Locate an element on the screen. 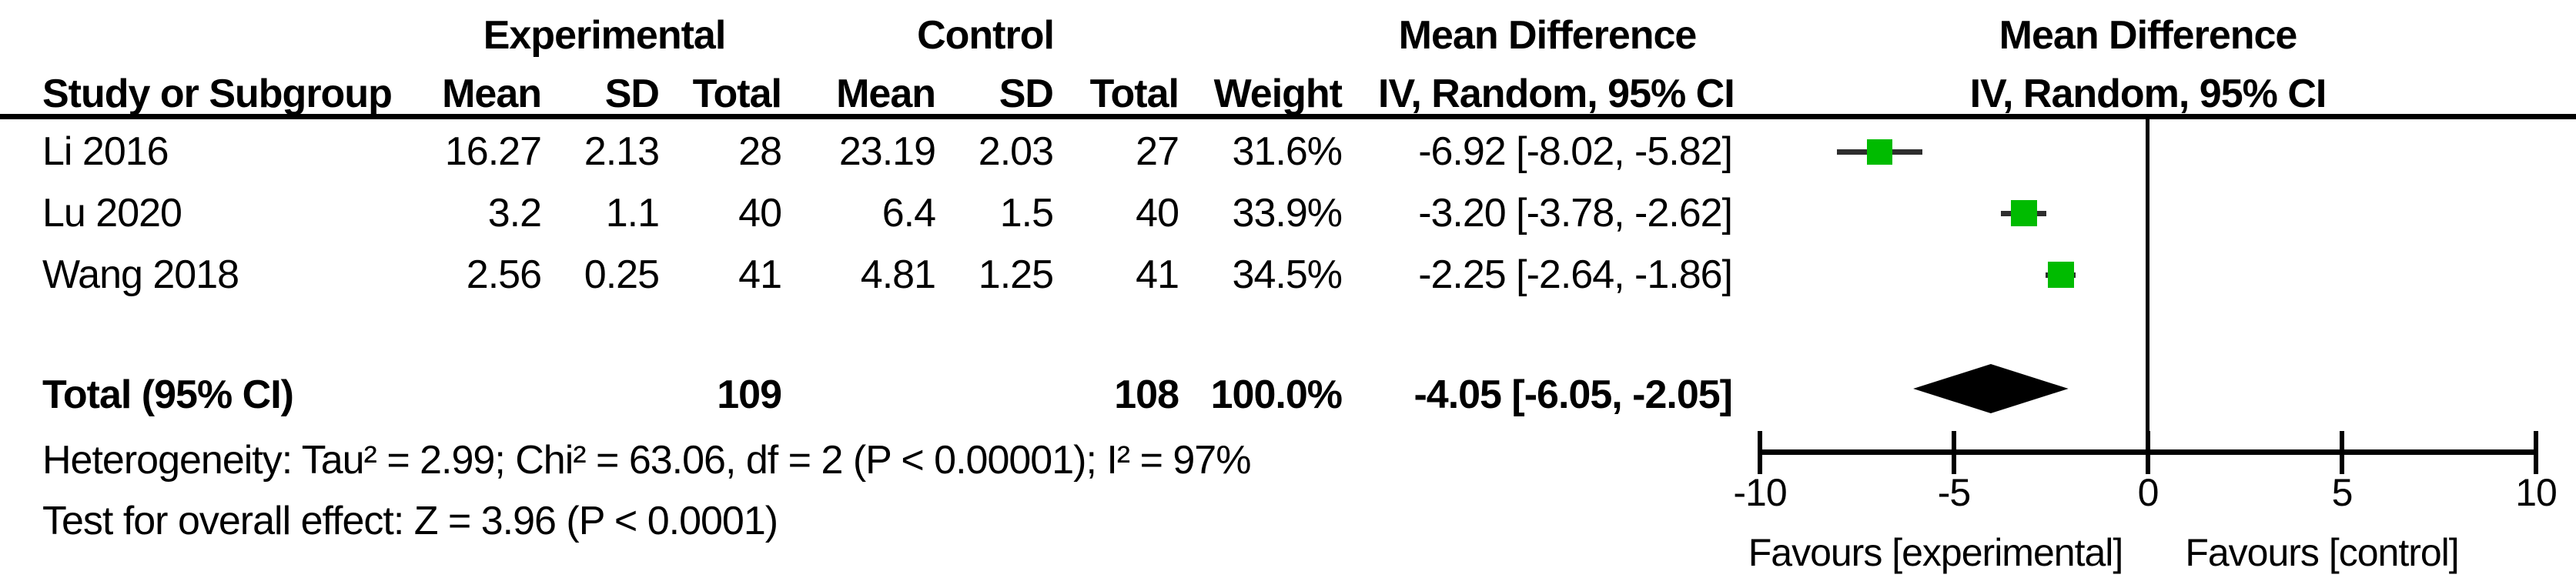  total-row-ci: -4.05 [-6.05, -2.05] is located at coordinates (1573, 395).